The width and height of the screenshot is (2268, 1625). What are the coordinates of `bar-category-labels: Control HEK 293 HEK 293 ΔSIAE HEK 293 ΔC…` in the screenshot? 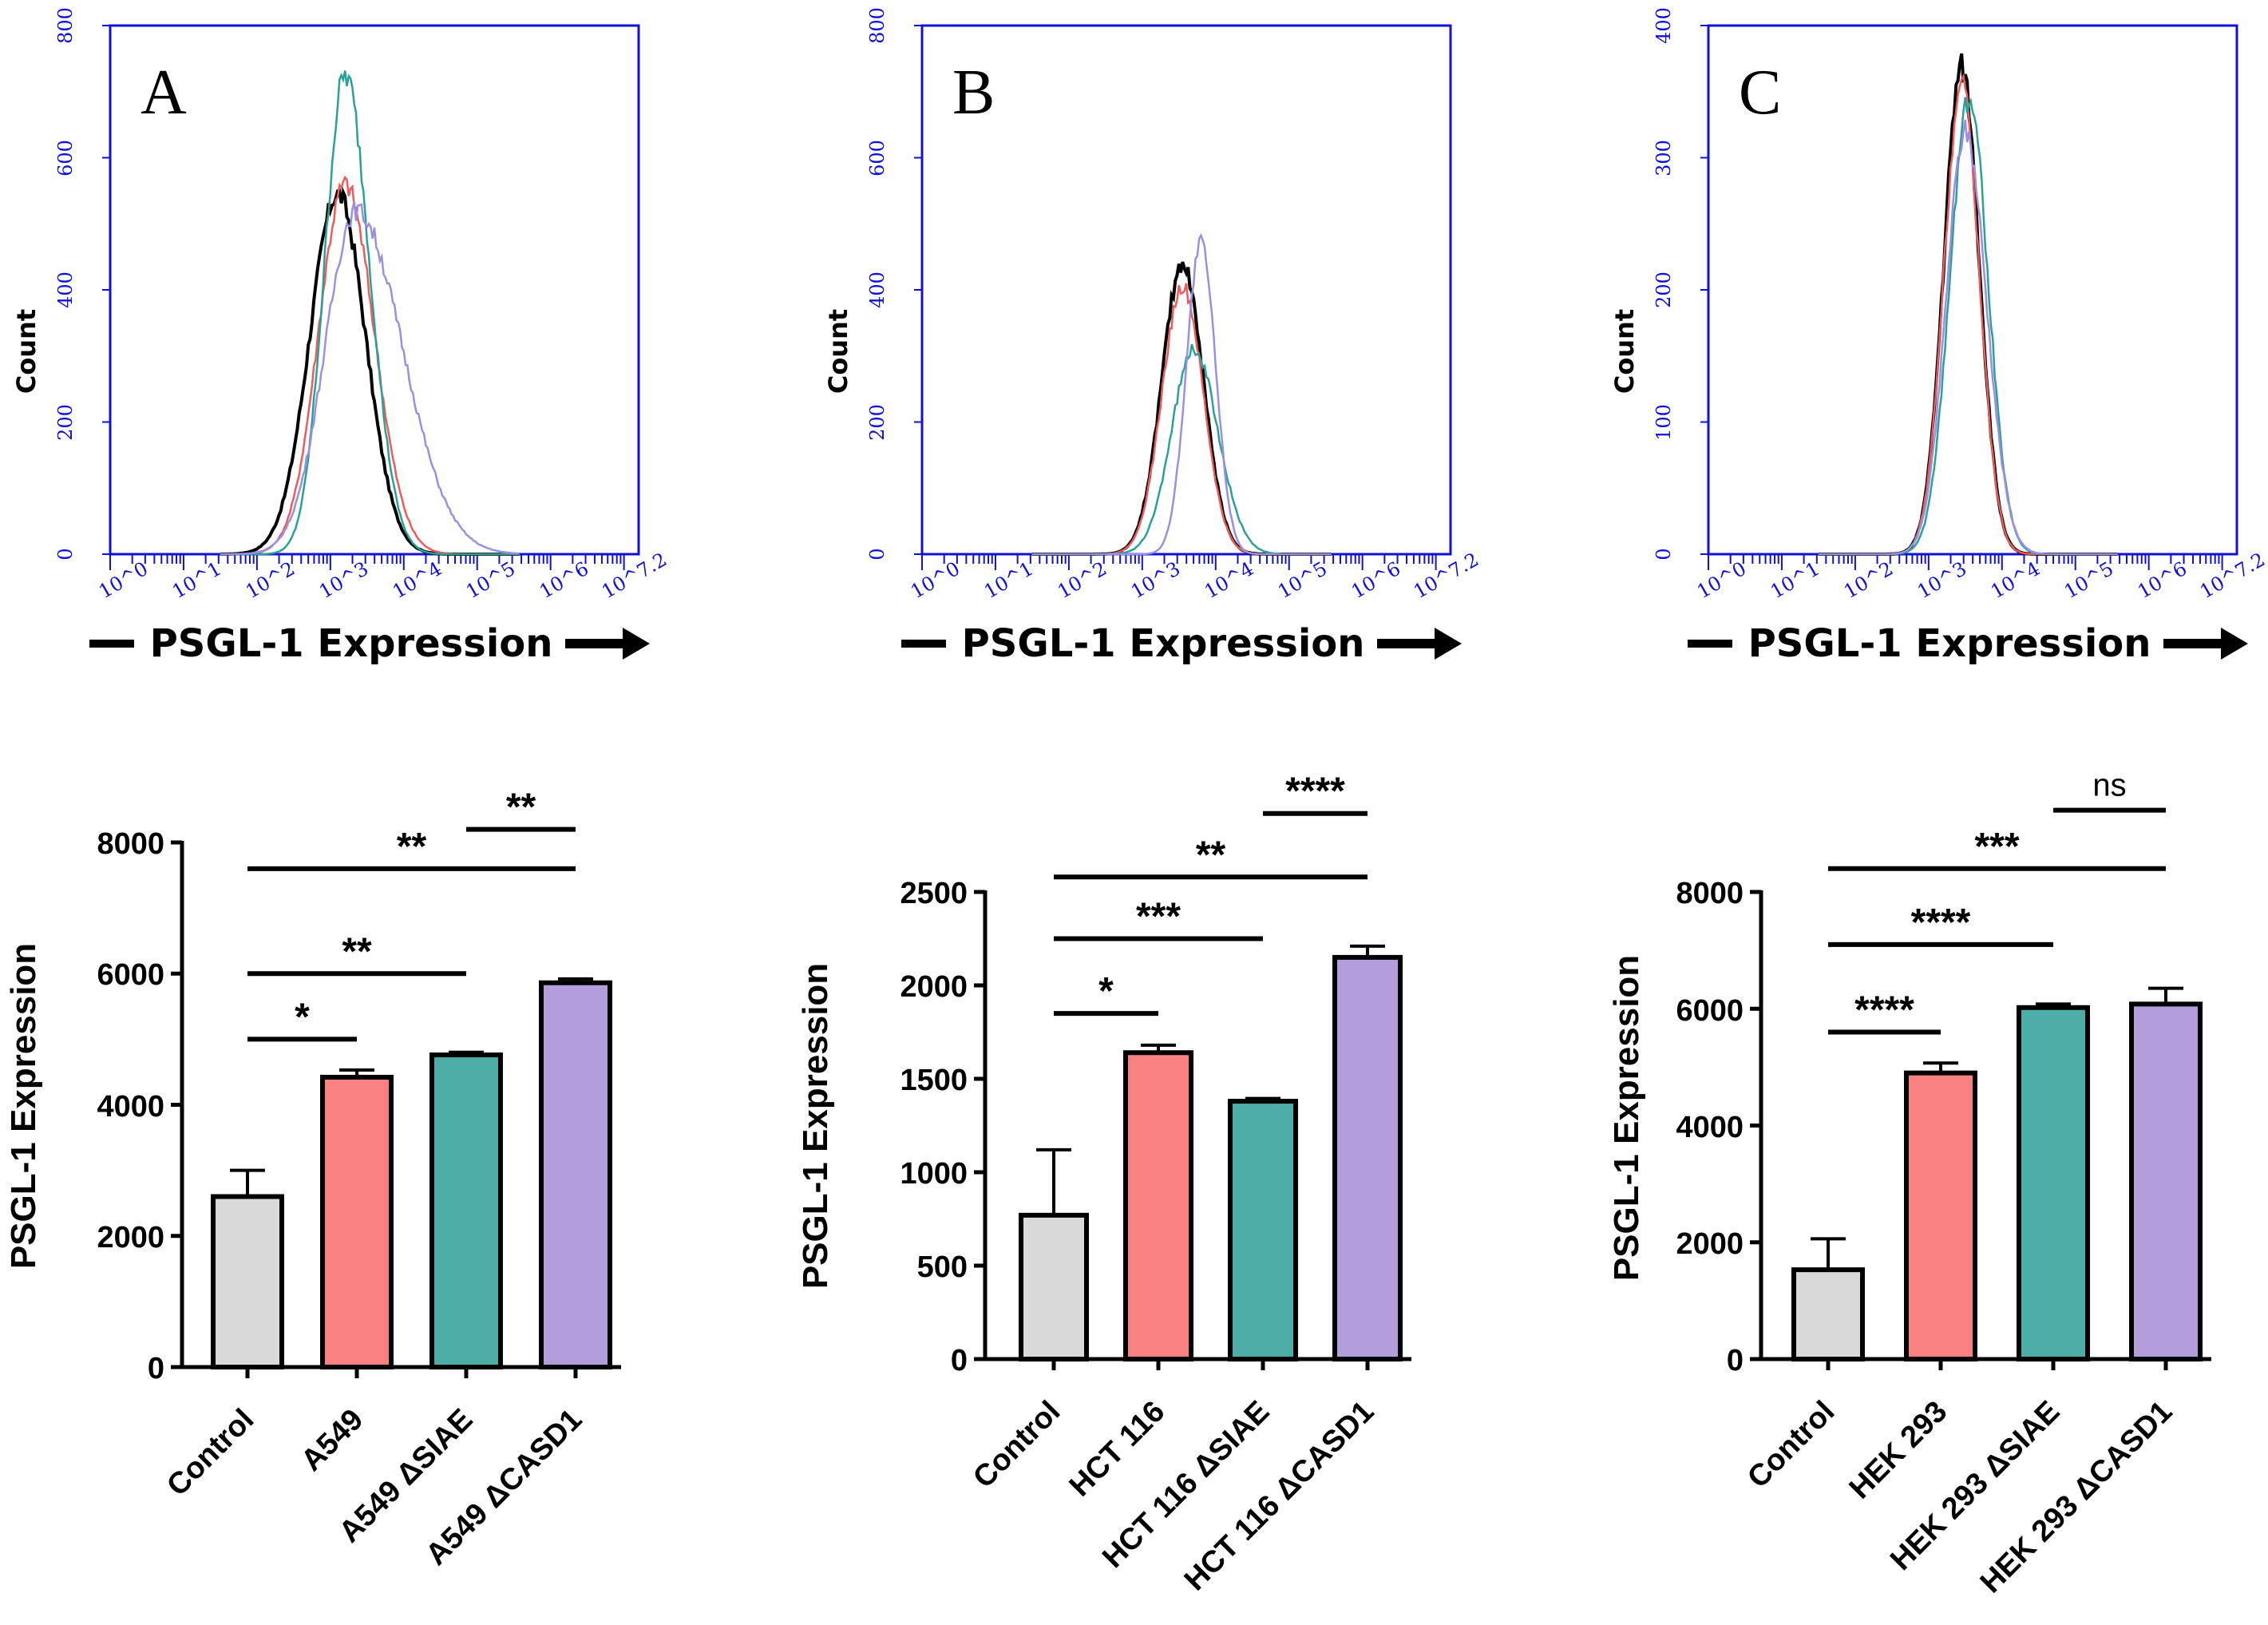 It's located at (1960, 1497).